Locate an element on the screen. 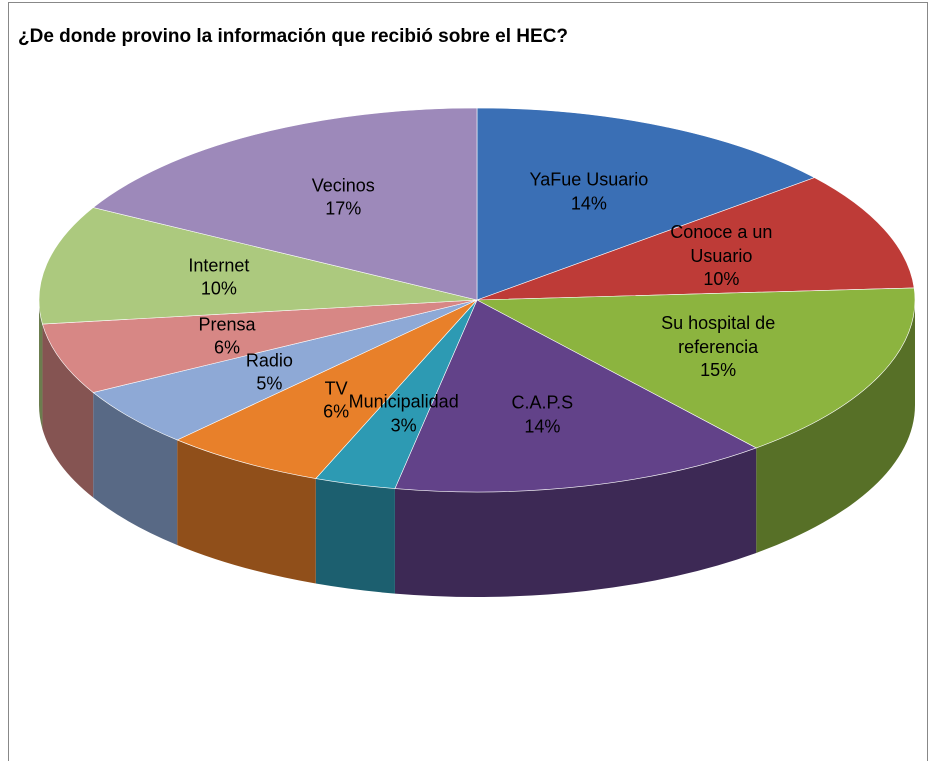 The image size is (930, 761). slice-label: Radio 5% is located at coordinates (269, 373).